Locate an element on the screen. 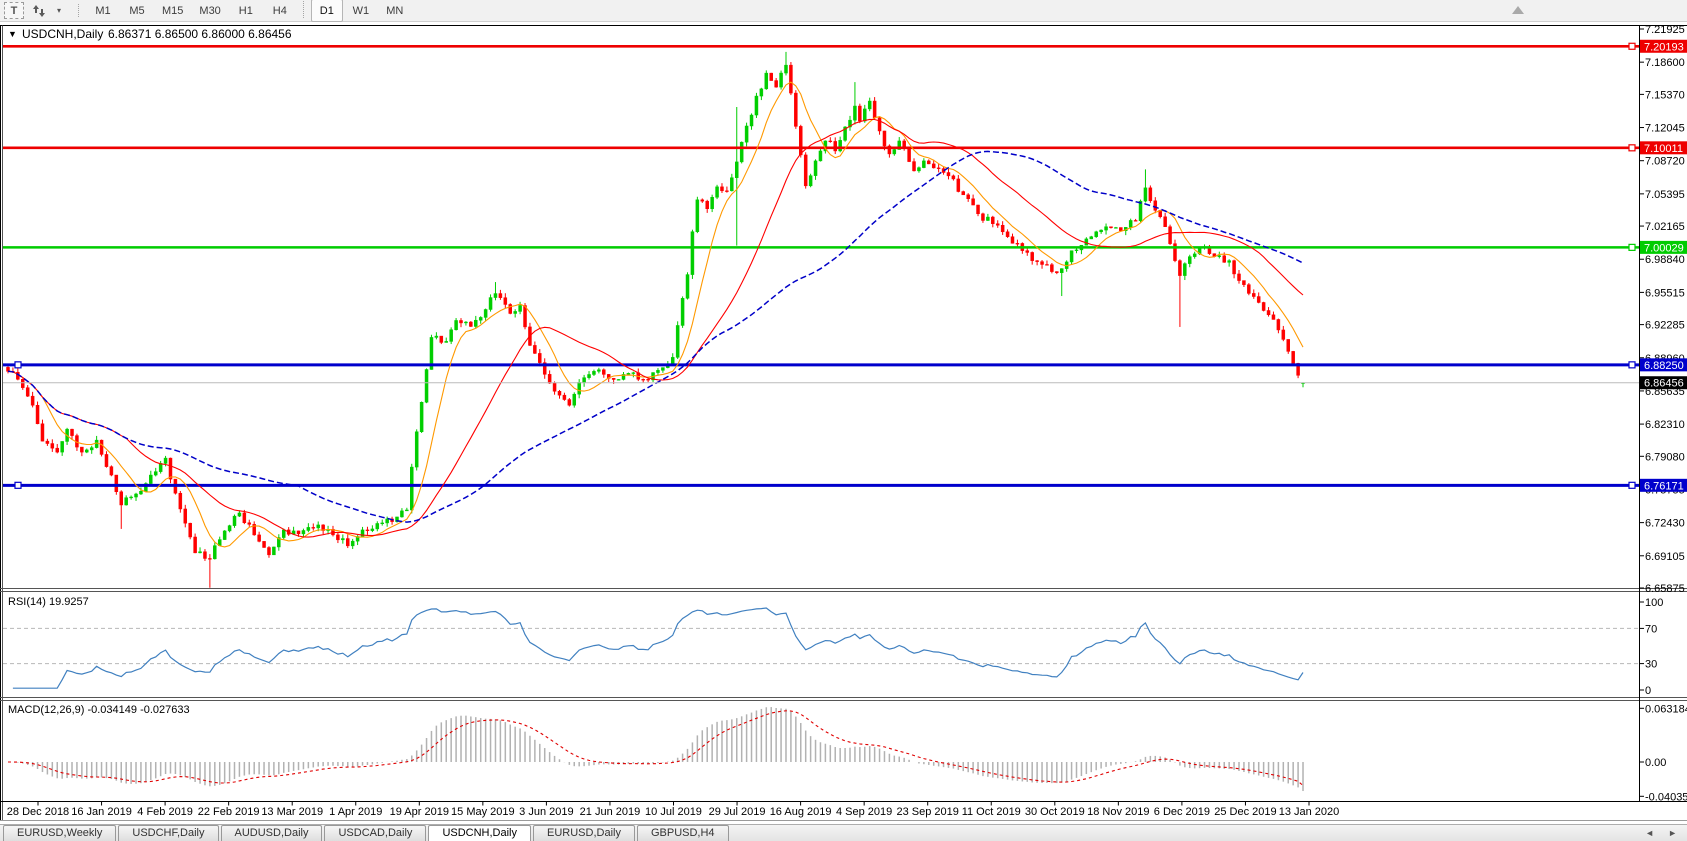  date-tick-label: 1 Apr 2019 is located at coordinates (355, 812).